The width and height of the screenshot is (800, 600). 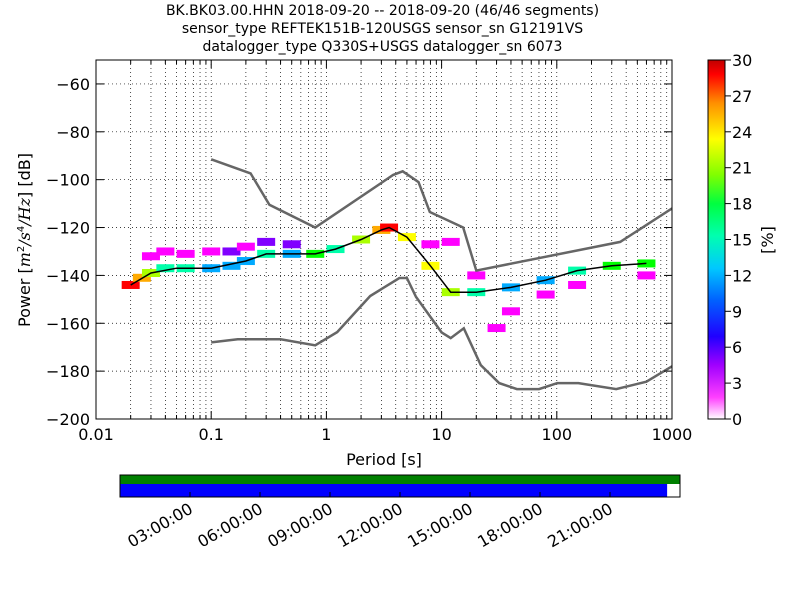 What do you see at coordinates (68, 419) in the screenshot?
I see `y-tick-label: −200` at bounding box center [68, 419].